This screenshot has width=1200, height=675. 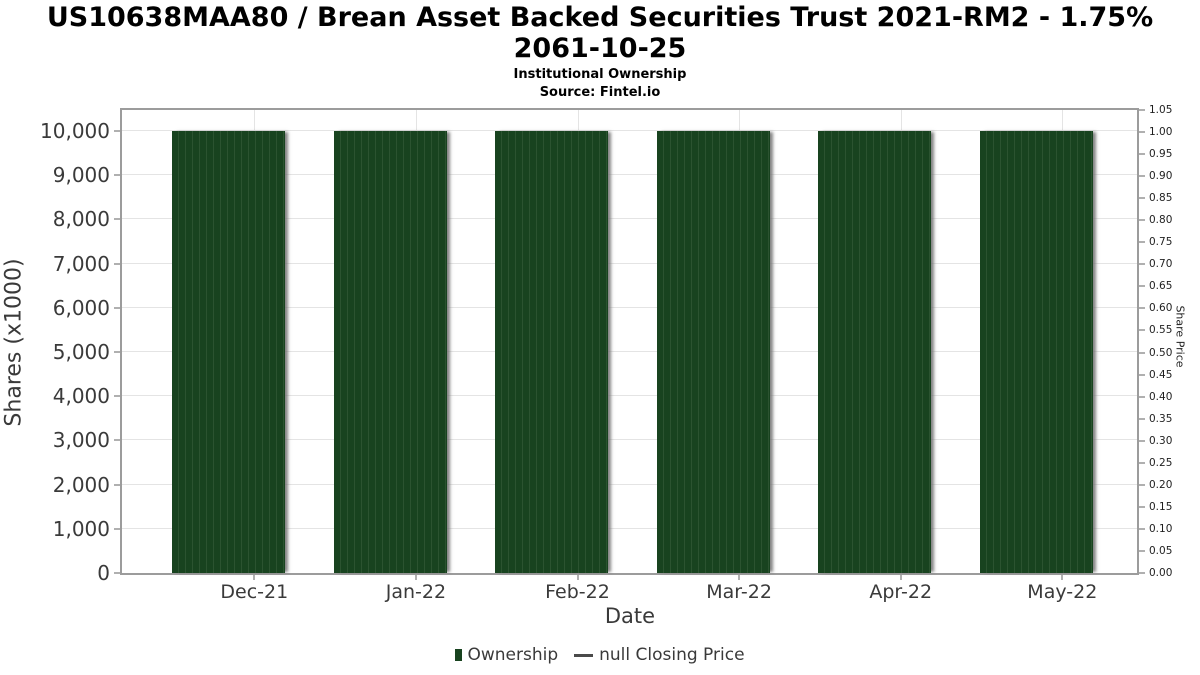 What do you see at coordinates (1161, 550) in the screenshot?
I see `right-axis-tick-label: 0.05` at bounding box center [1161, 550].